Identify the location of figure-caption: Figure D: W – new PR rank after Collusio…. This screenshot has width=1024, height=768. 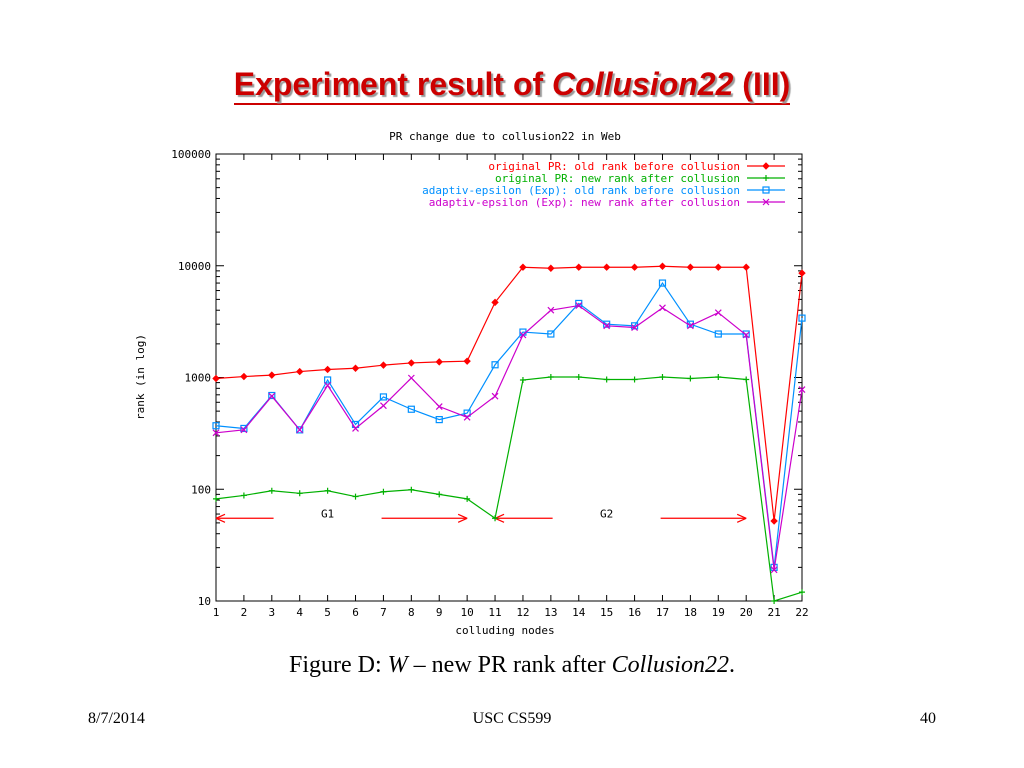
(512, 665).